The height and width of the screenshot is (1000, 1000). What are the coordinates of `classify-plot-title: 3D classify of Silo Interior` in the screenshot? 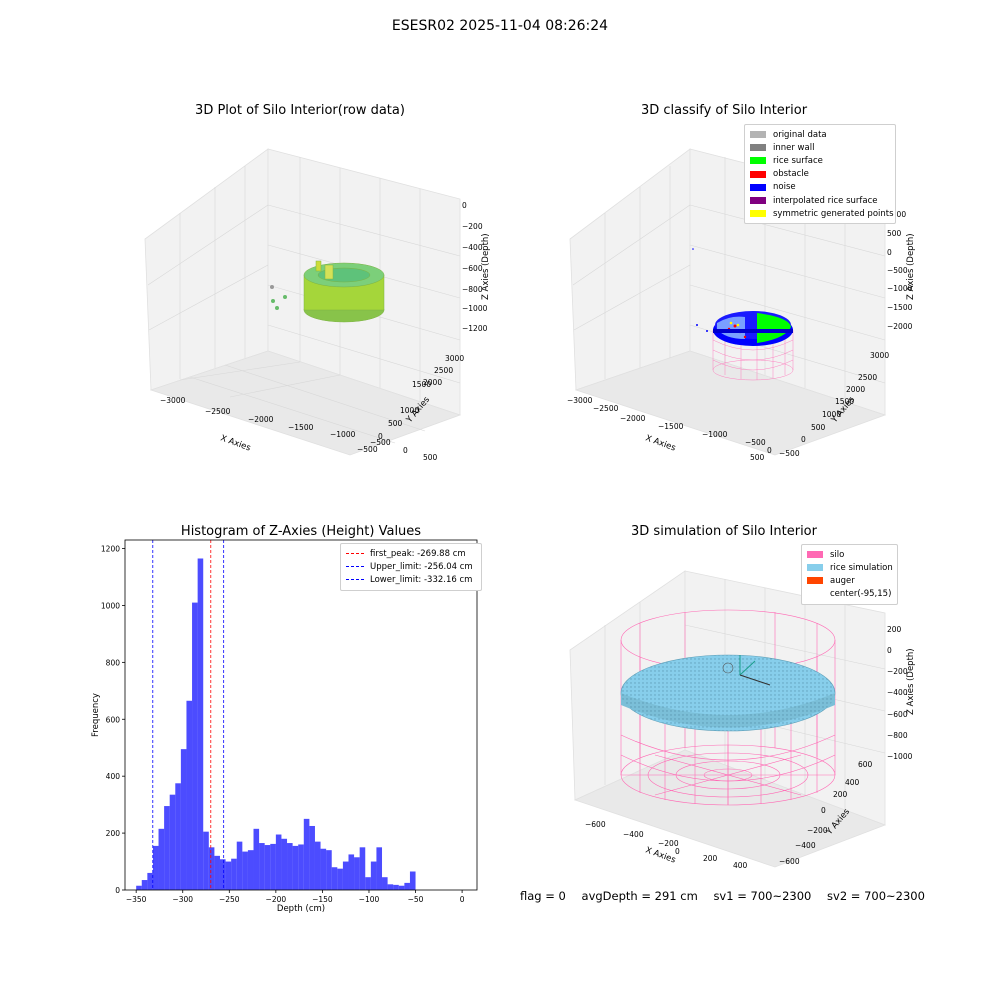 It's located at (724, 110).